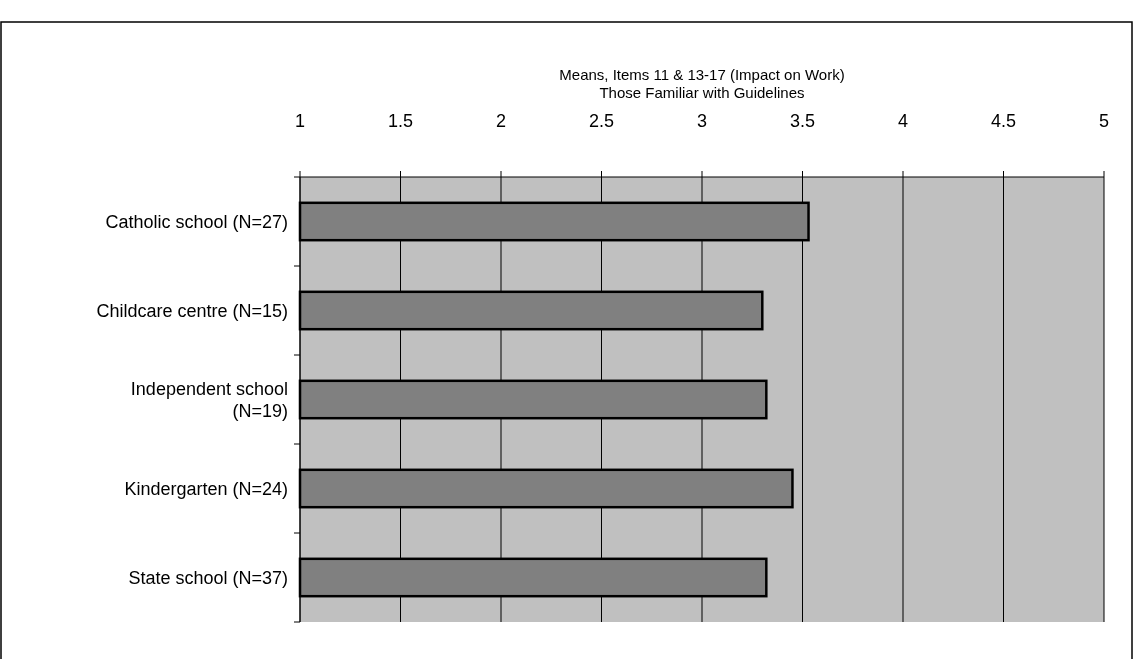  What do you see at coordinates (206, 488) in the screenshot?
I see `y-tick-label: Kindergarten (N=24)` at bounding box center [206, 488].